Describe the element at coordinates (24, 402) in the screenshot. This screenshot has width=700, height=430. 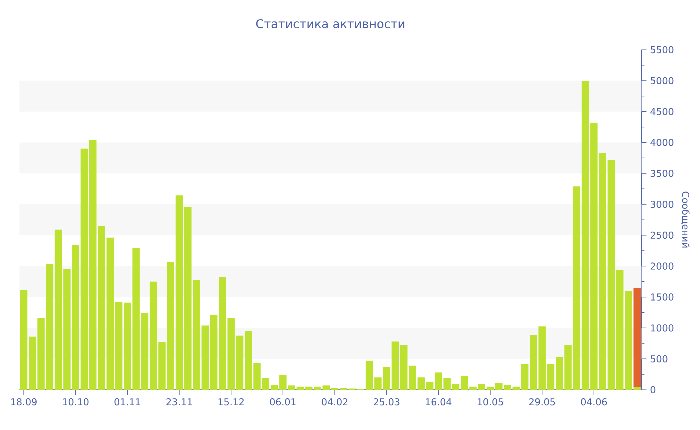
I see `x-tick-label: 18.09` at that location.